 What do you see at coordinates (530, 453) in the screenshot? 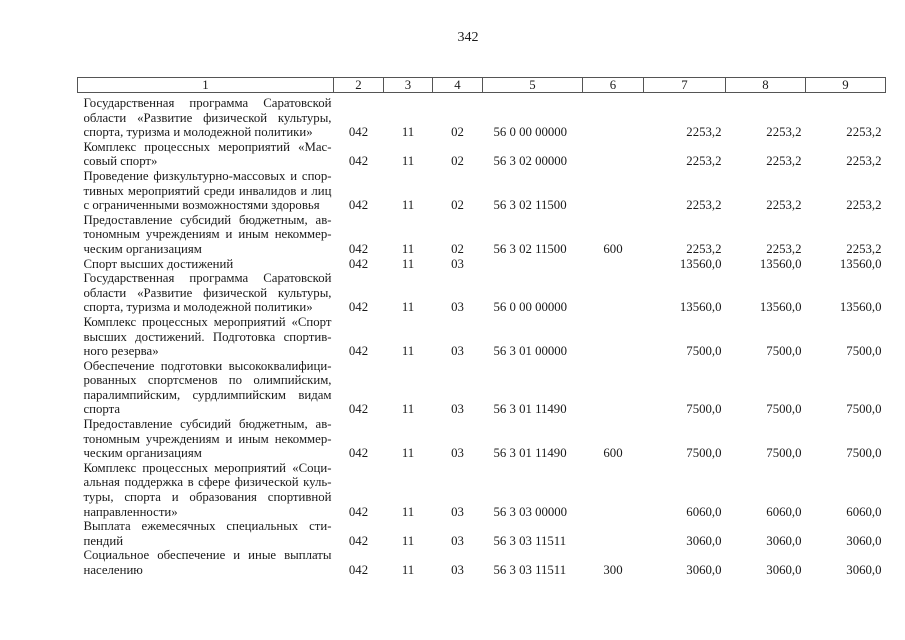
I see `cell-target-article: 56 3 01 11490` at bounding box center [530, 453].